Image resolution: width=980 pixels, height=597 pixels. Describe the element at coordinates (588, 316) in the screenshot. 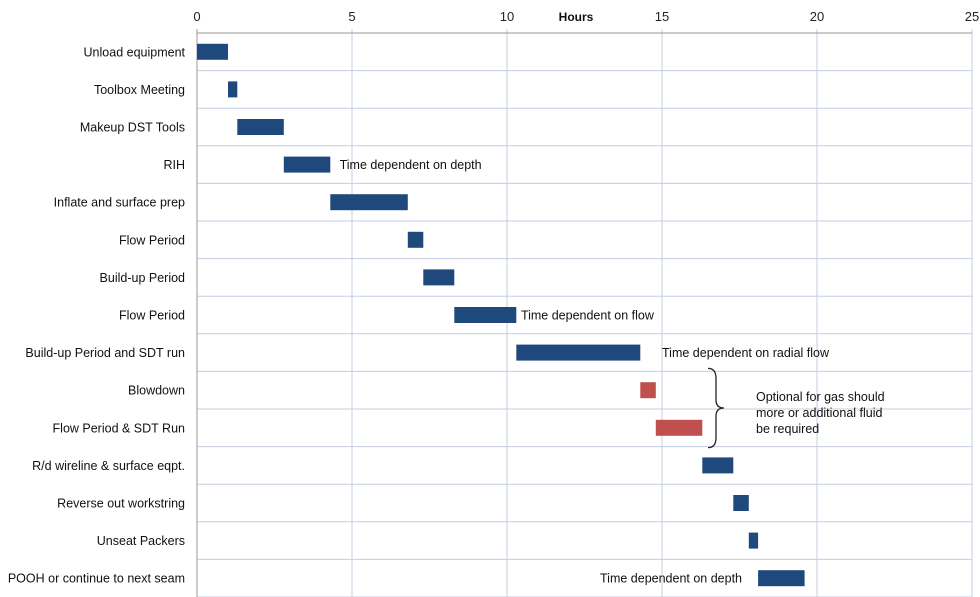

I see `annotation: Time dependent on flow` at that location.